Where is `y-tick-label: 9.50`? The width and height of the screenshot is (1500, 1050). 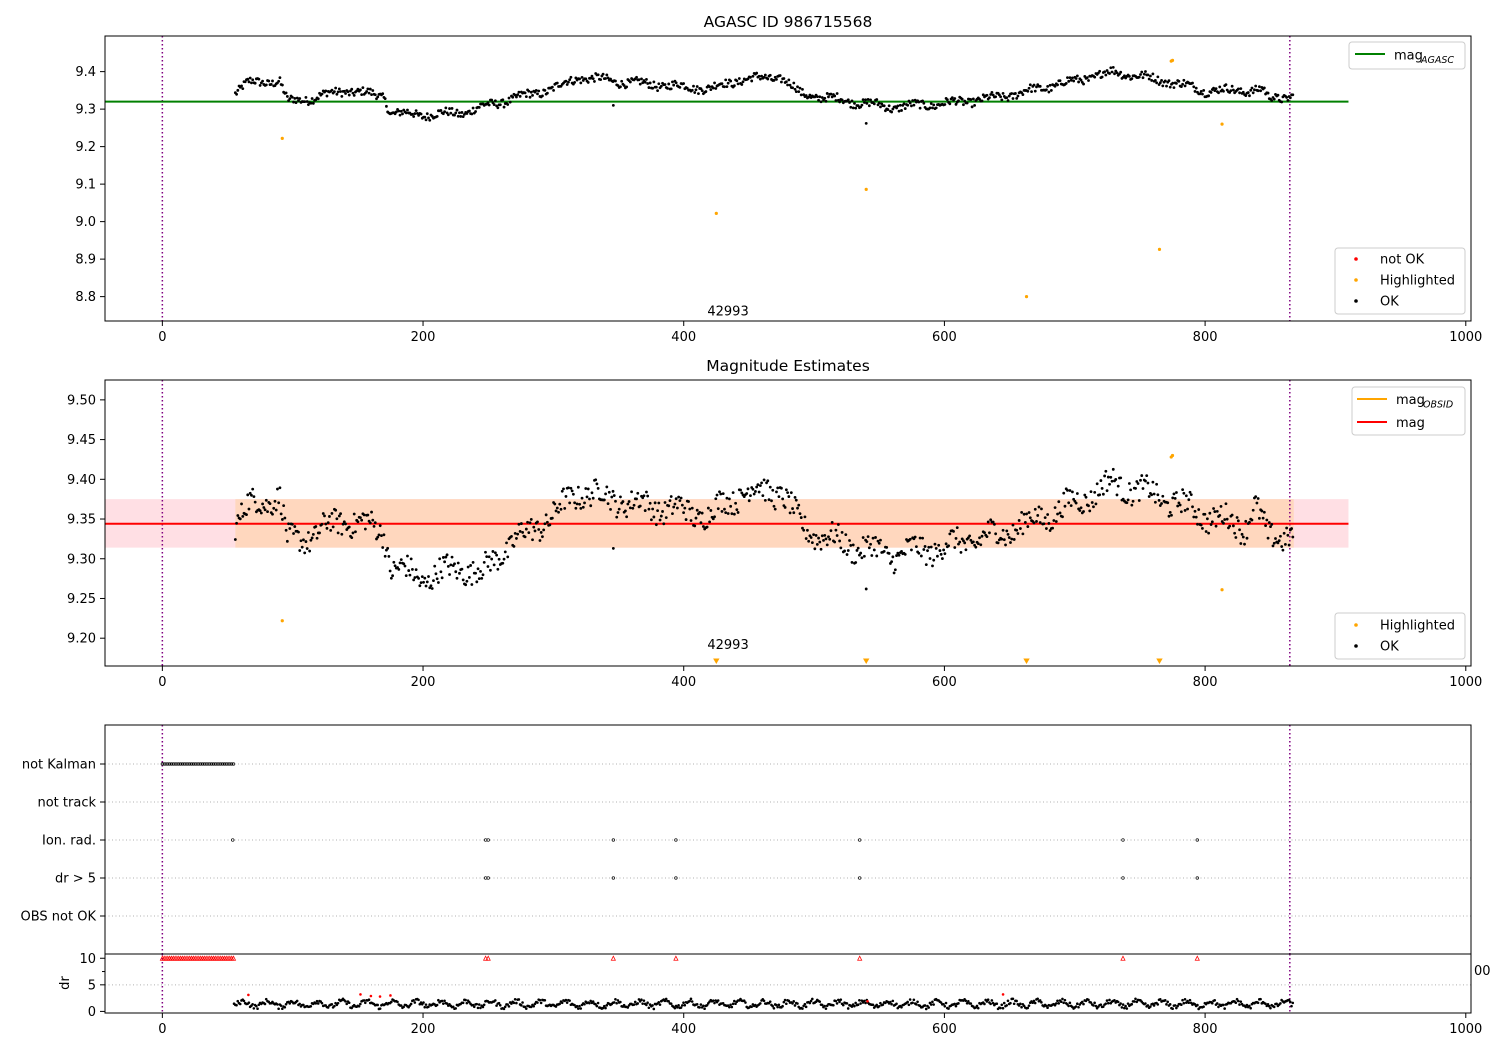
y-tick-label: 9.50 is located at coordinates (81, 400).